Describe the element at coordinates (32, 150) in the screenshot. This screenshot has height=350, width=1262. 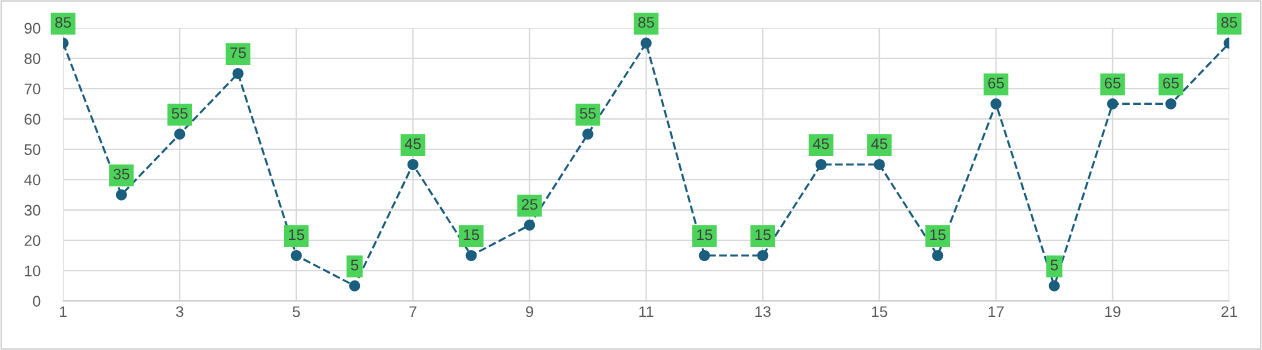
I see `y-tick-label: 50` at that location.